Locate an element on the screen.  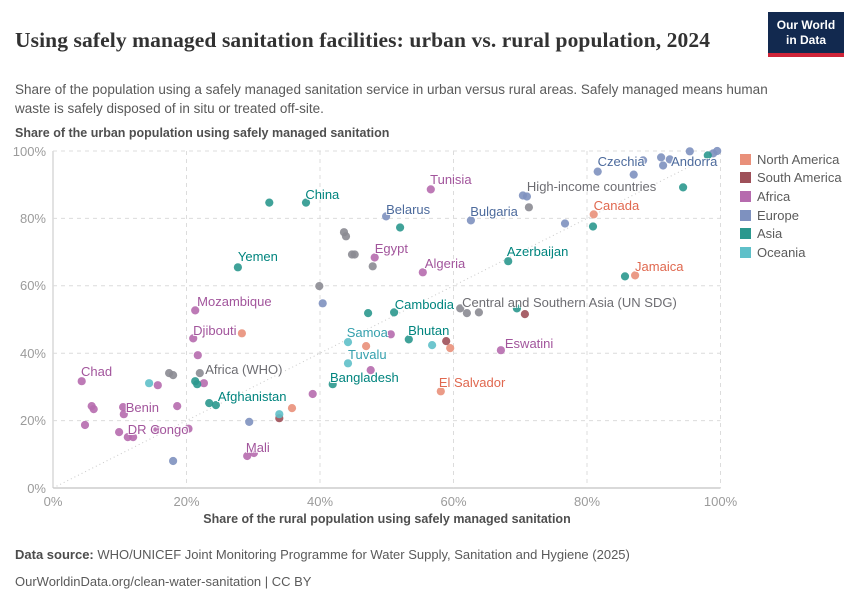
entity-label: Bhutan is located at coordinates (429, 331).